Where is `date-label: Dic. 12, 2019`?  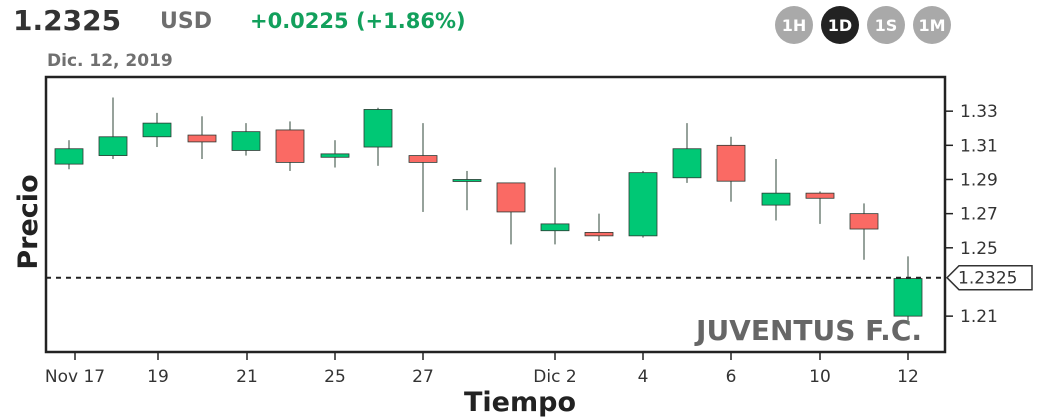
date-label: Dic. 12, 2019 is located at coordinates (110, 61).